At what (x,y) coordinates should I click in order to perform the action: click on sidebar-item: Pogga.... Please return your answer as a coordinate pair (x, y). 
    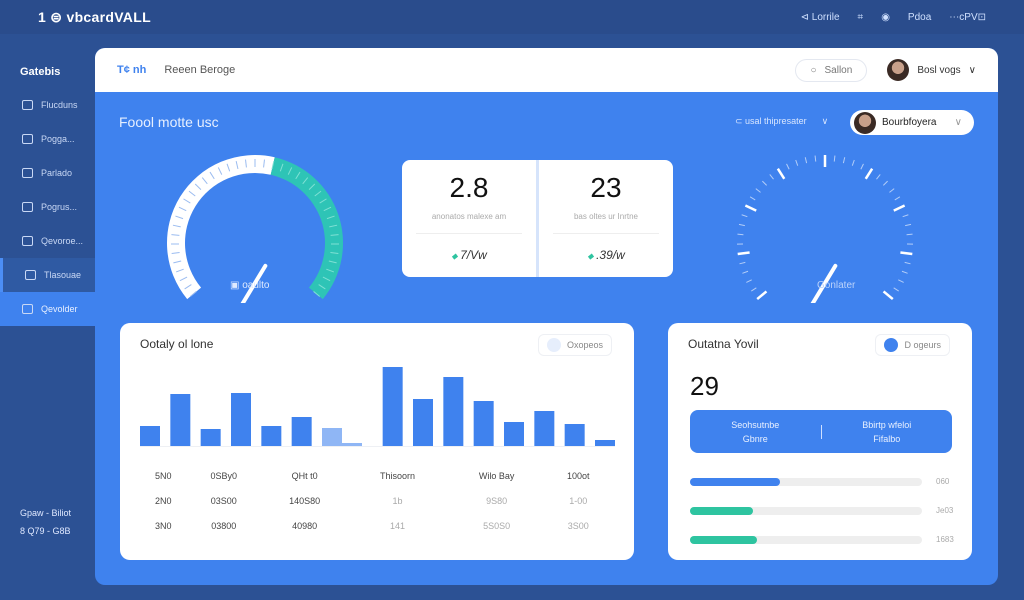
    Looking at the image, I should click on (47, 139).